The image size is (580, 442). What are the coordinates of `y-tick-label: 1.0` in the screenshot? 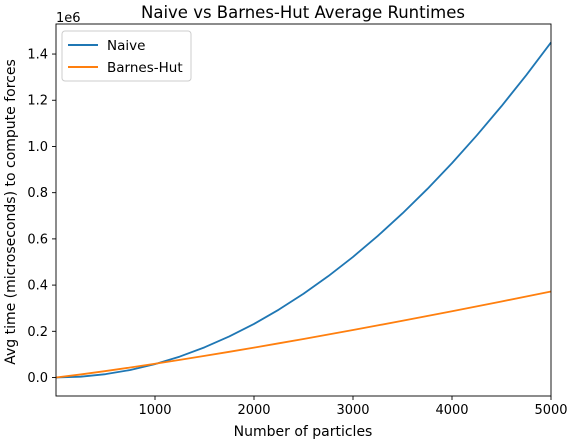 It's located at (37, 147).